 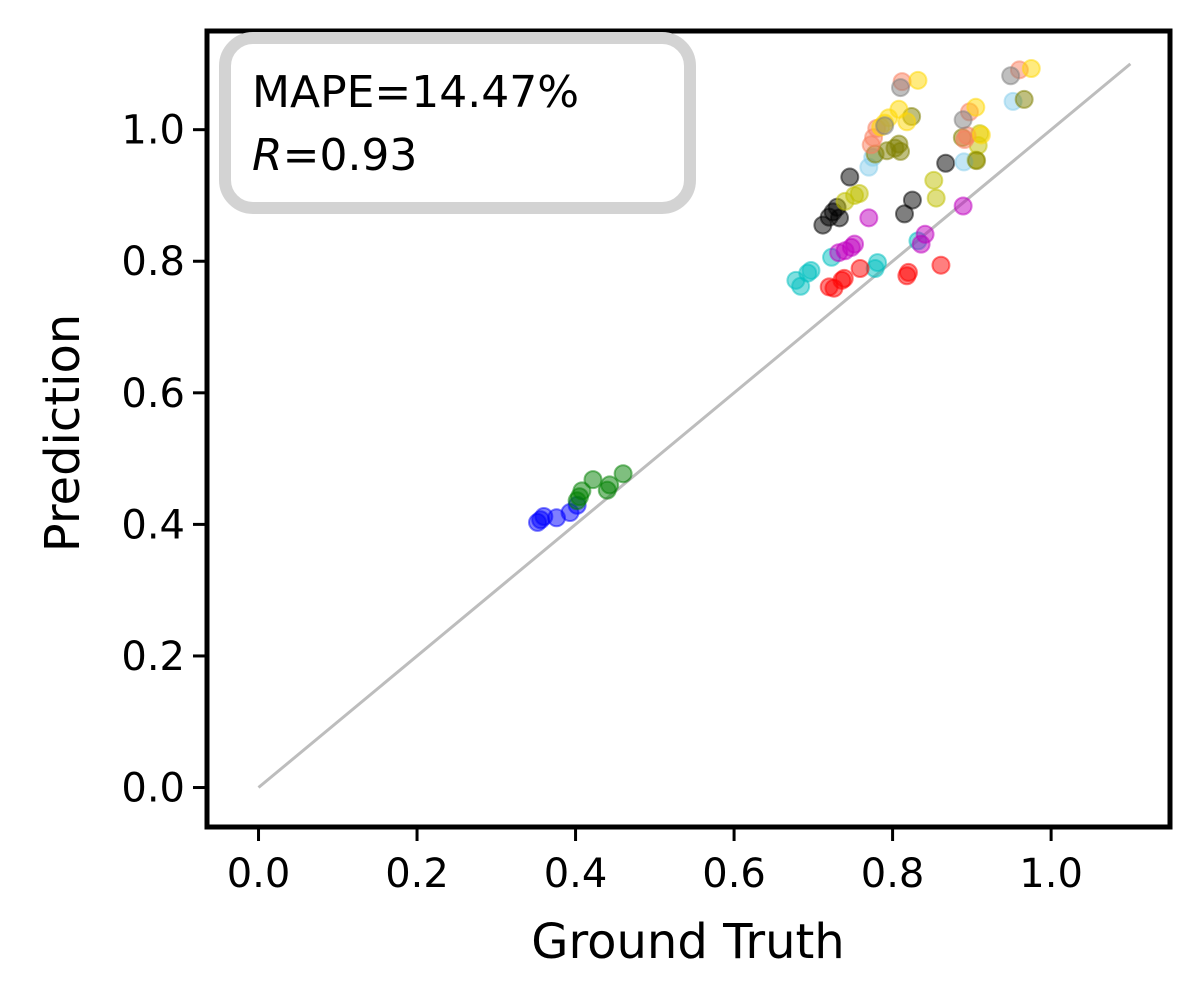 I want to click on y-axis-label: Prediction, so click(x=63, y=433).